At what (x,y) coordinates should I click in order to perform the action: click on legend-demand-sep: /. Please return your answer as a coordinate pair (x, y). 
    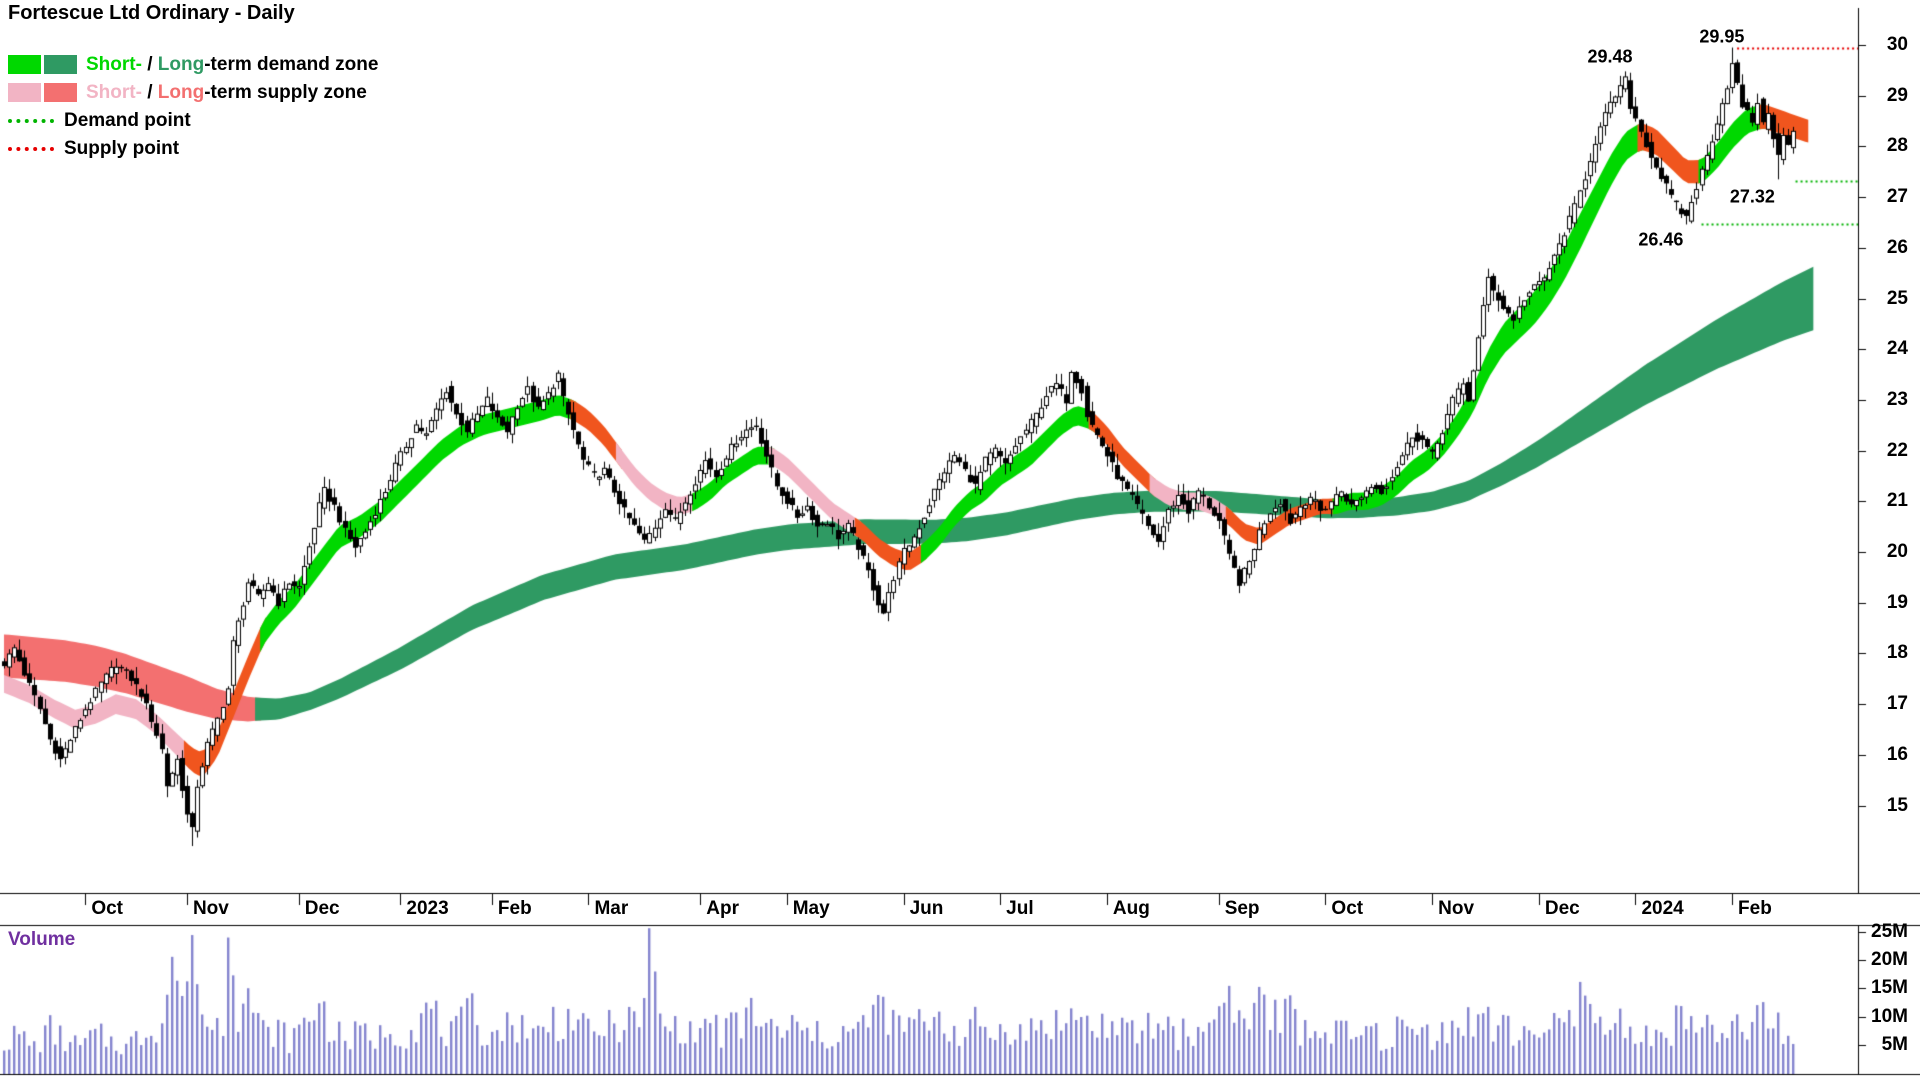
    Looking at the image, I should click on (149, 64).